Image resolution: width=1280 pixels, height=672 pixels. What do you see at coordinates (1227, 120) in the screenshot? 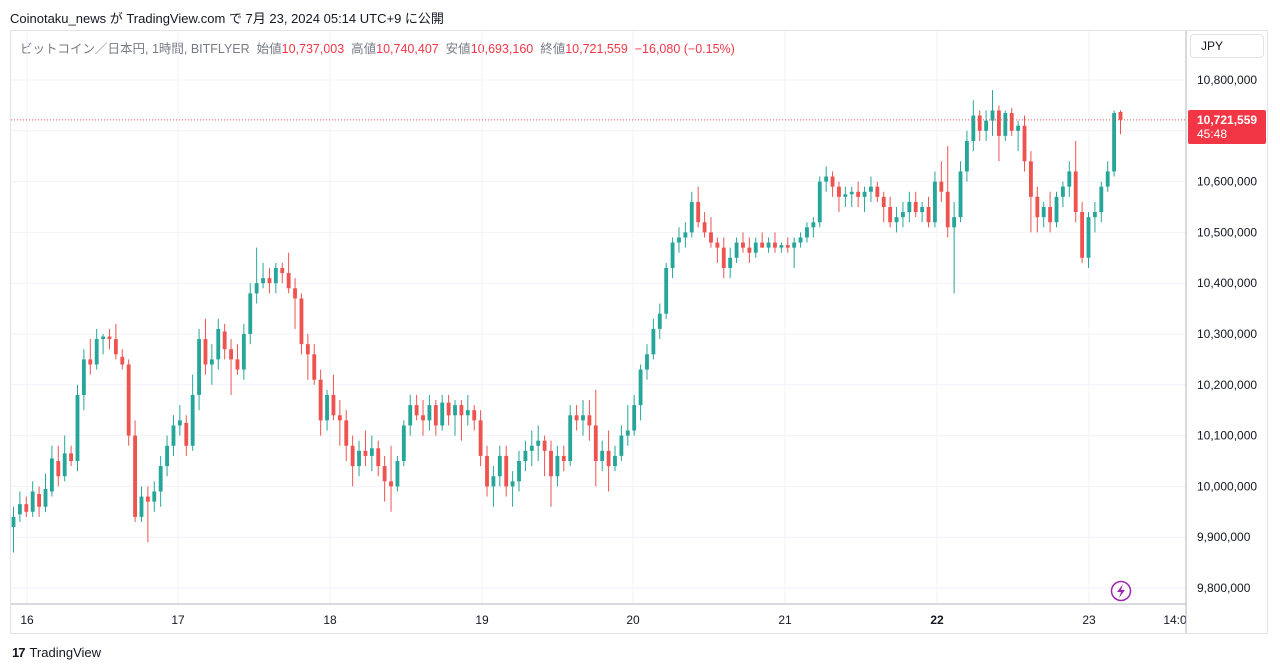
I see `last-price-value: 10,721,559` at bounding box center [1227, 120].